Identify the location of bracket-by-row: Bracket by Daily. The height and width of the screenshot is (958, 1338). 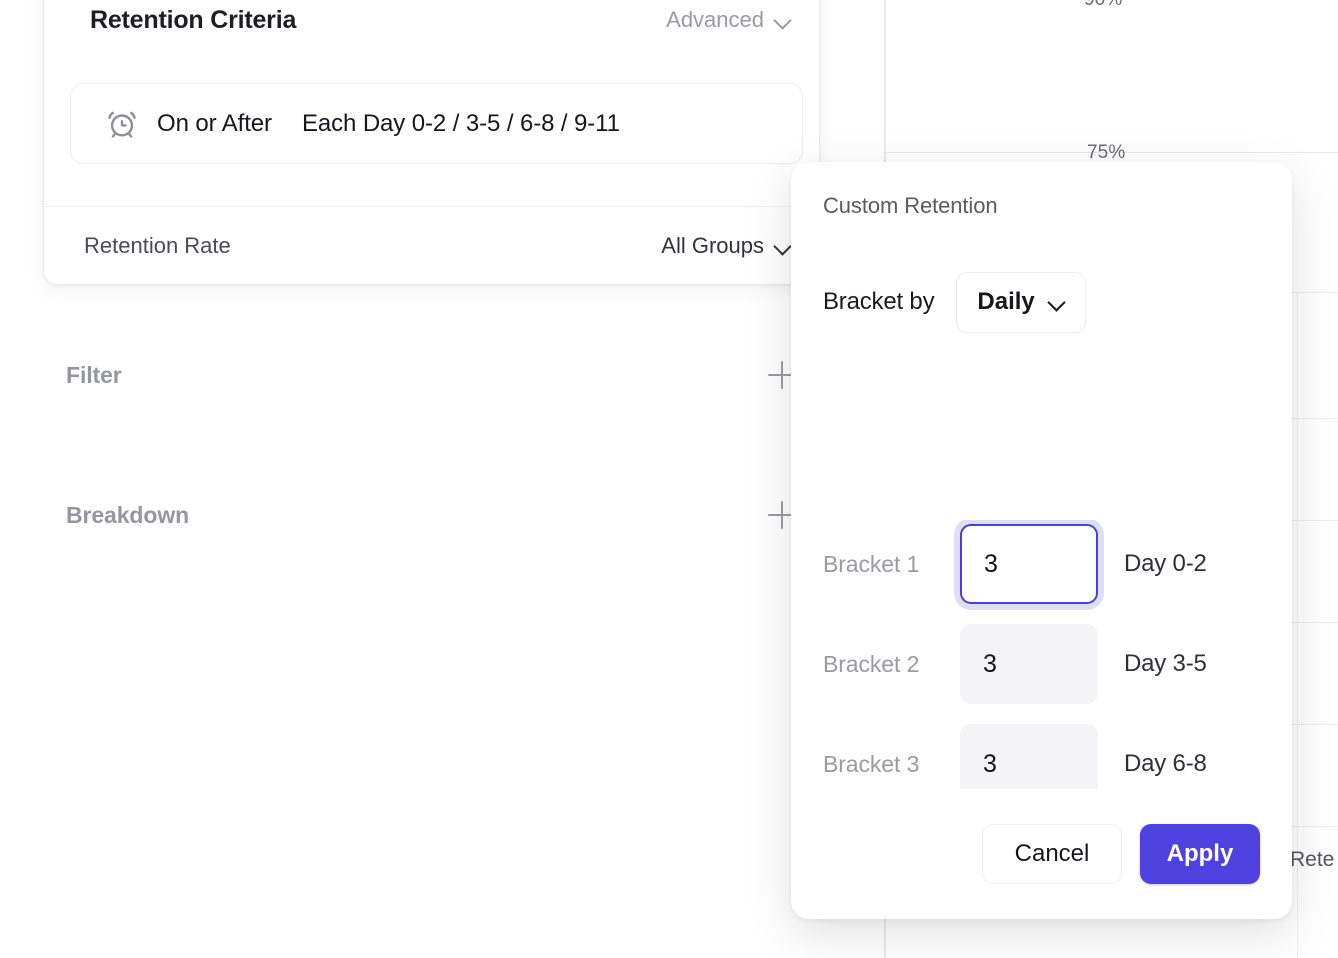
(954, 302).